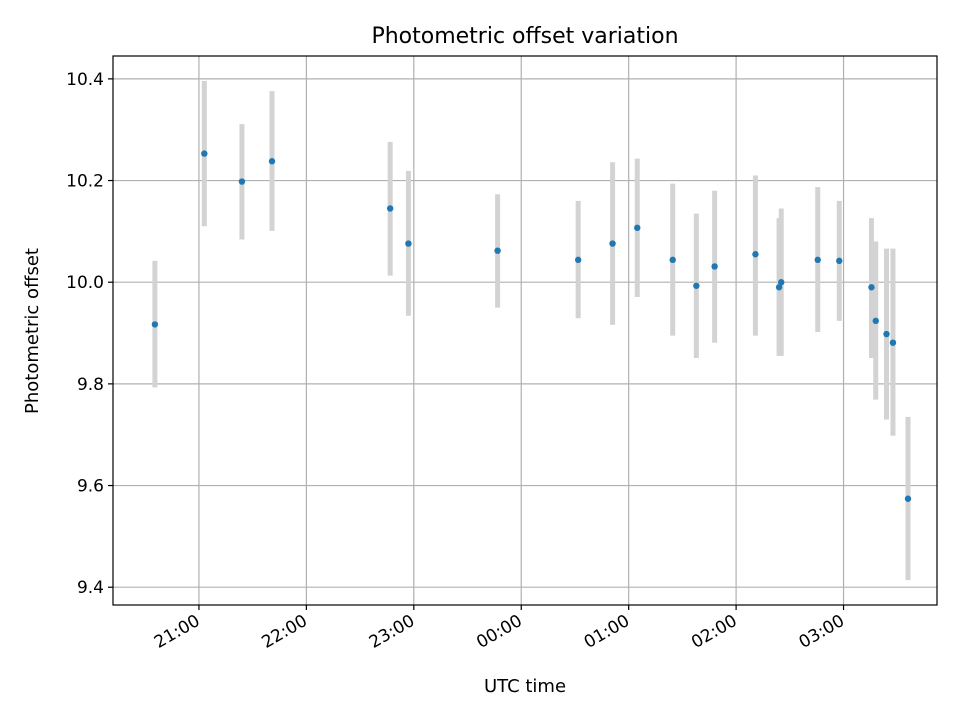 Image resolution: width=960 pixels, height=720 pixels. What do you see at coordinates (85, 283) in the screenshot?
I see `y-tick-label: 10.0` at bounding box center [85, 283].